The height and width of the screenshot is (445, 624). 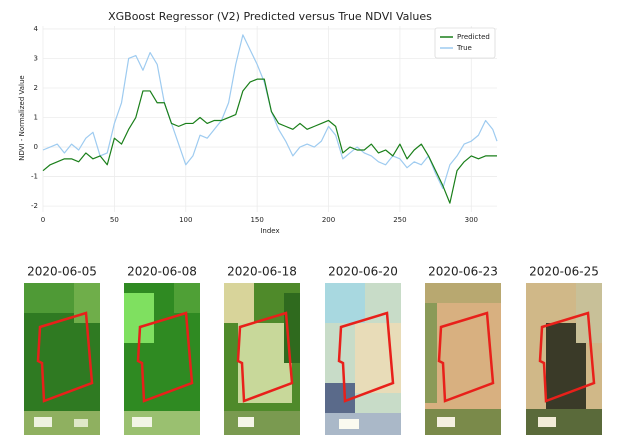 I want to click on y-tick-label: 2, so click(x=36, y=88).